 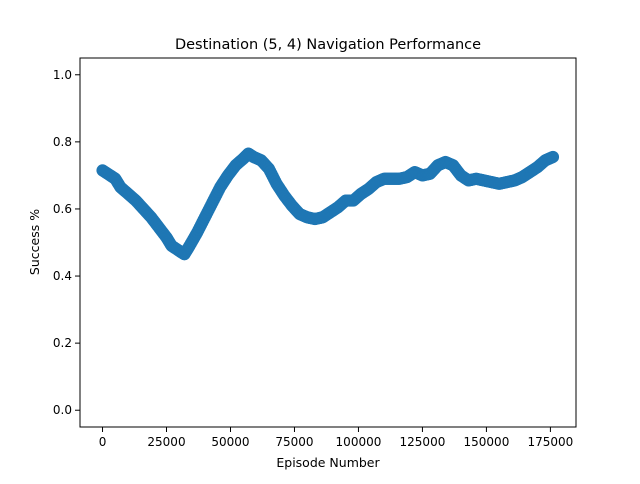 What do you see at coordinates (34, 242) in the screenshot?
I see `y-axis-label: Success %` at bounding box center [34, 242].